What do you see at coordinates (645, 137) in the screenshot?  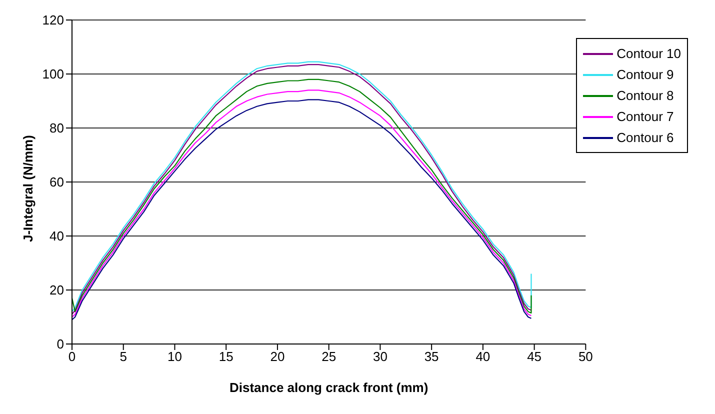 I see `legend-label: Contour 6` at bounding box center [645, 137].